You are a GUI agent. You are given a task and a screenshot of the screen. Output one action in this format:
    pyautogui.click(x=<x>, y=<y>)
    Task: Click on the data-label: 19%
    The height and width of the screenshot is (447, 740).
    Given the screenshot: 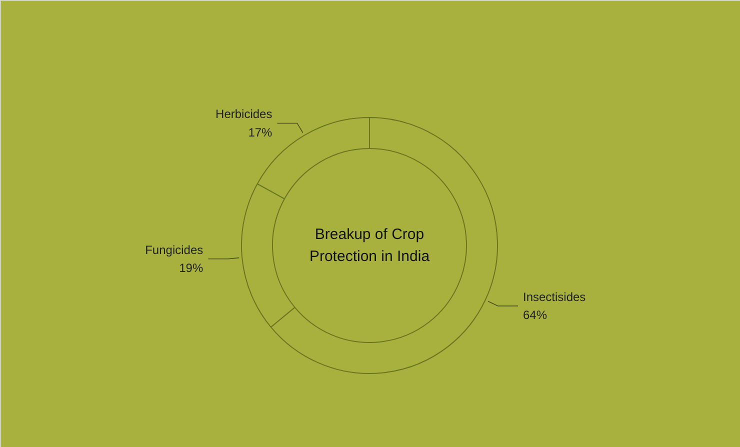 What is the action you would take?
    pyautogui.click(x=191, y=267)
    